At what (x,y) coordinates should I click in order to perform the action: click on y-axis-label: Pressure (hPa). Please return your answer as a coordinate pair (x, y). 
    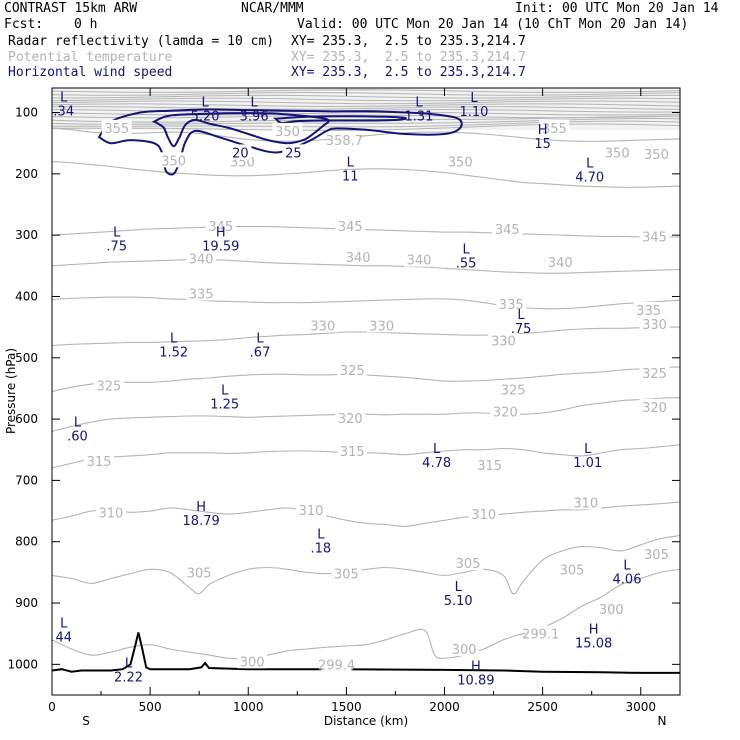
    Looking at the image, I should click on (11, 391).